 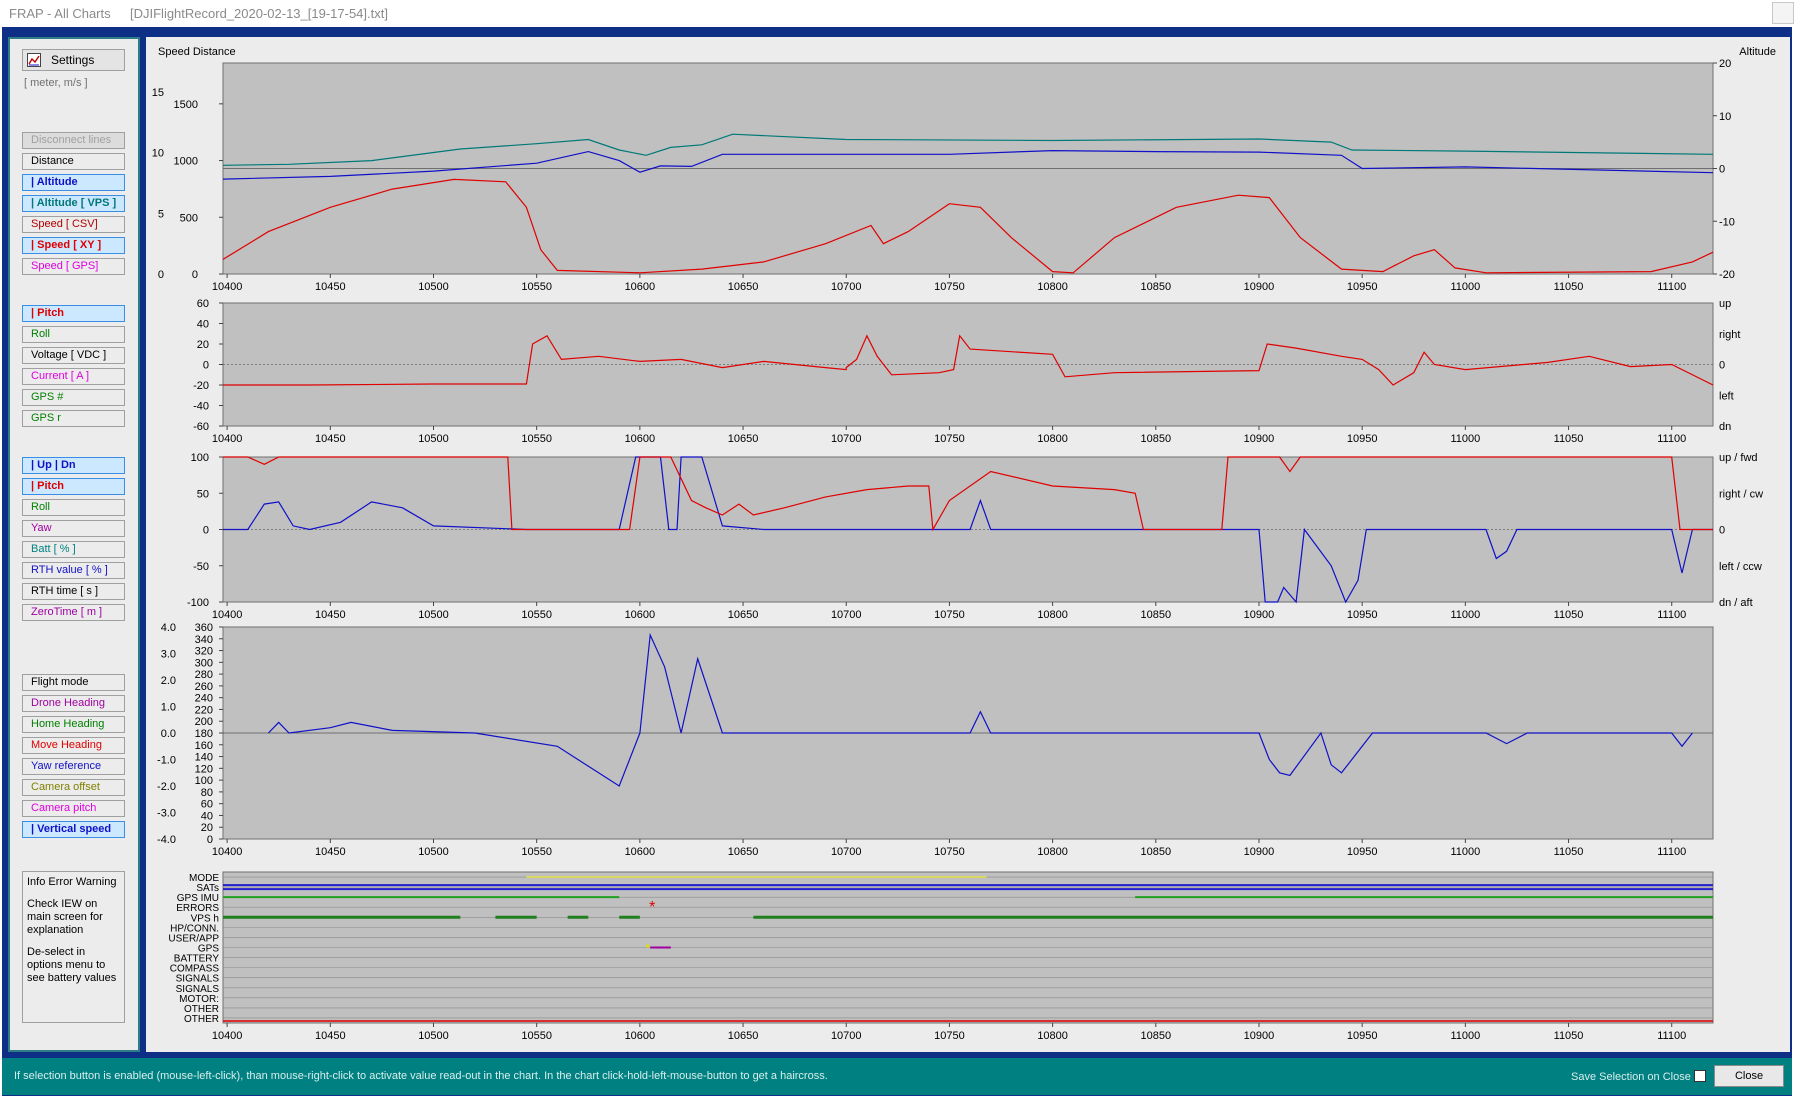 I want to click on heading-tick-label: 220, so click(x=204, y=710).